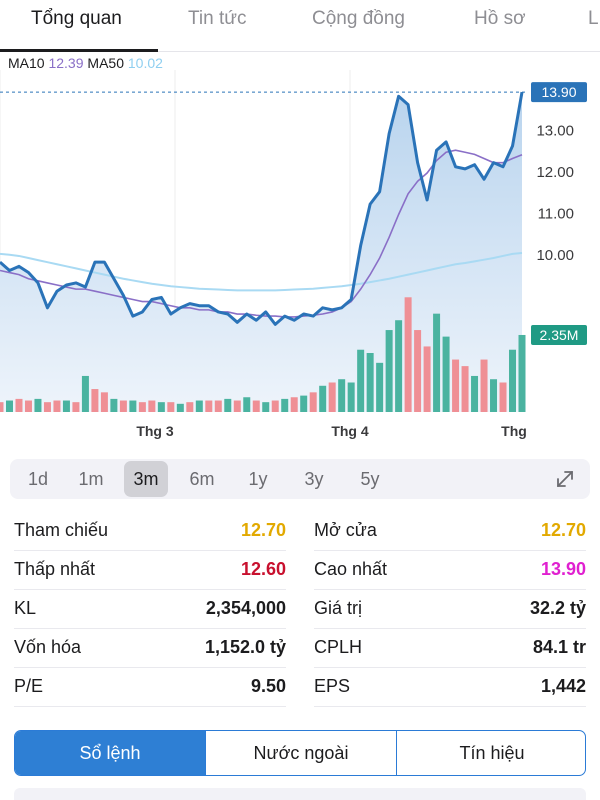 This screenshot has width=600, height=800. Describe the element at coordinates (26, 63) in the screenshot. I see `ma10-label: MA10` at that location.